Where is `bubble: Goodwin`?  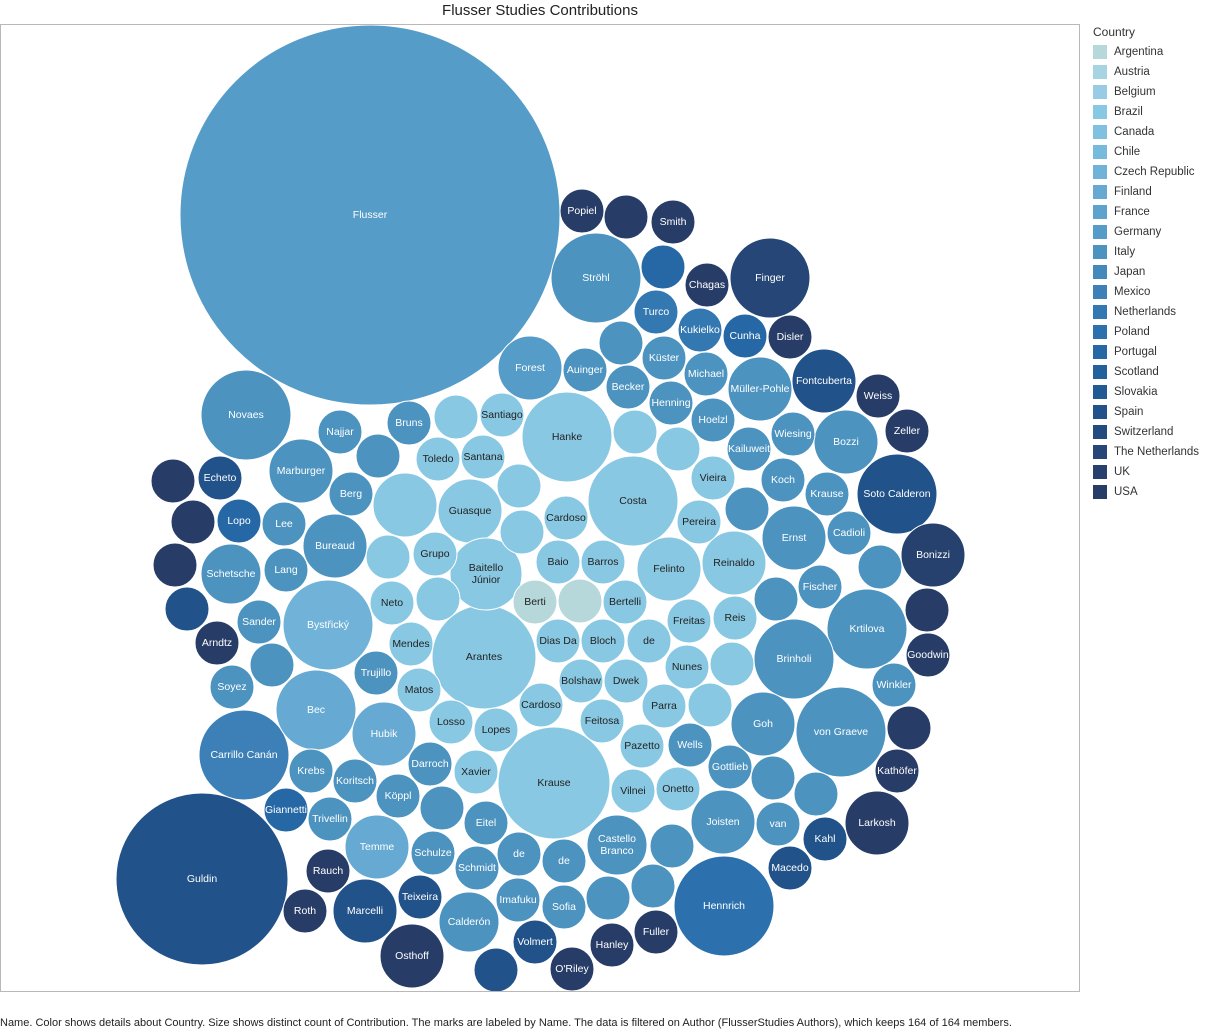
bubble: Goodwin is located at coordinates (928, 655).